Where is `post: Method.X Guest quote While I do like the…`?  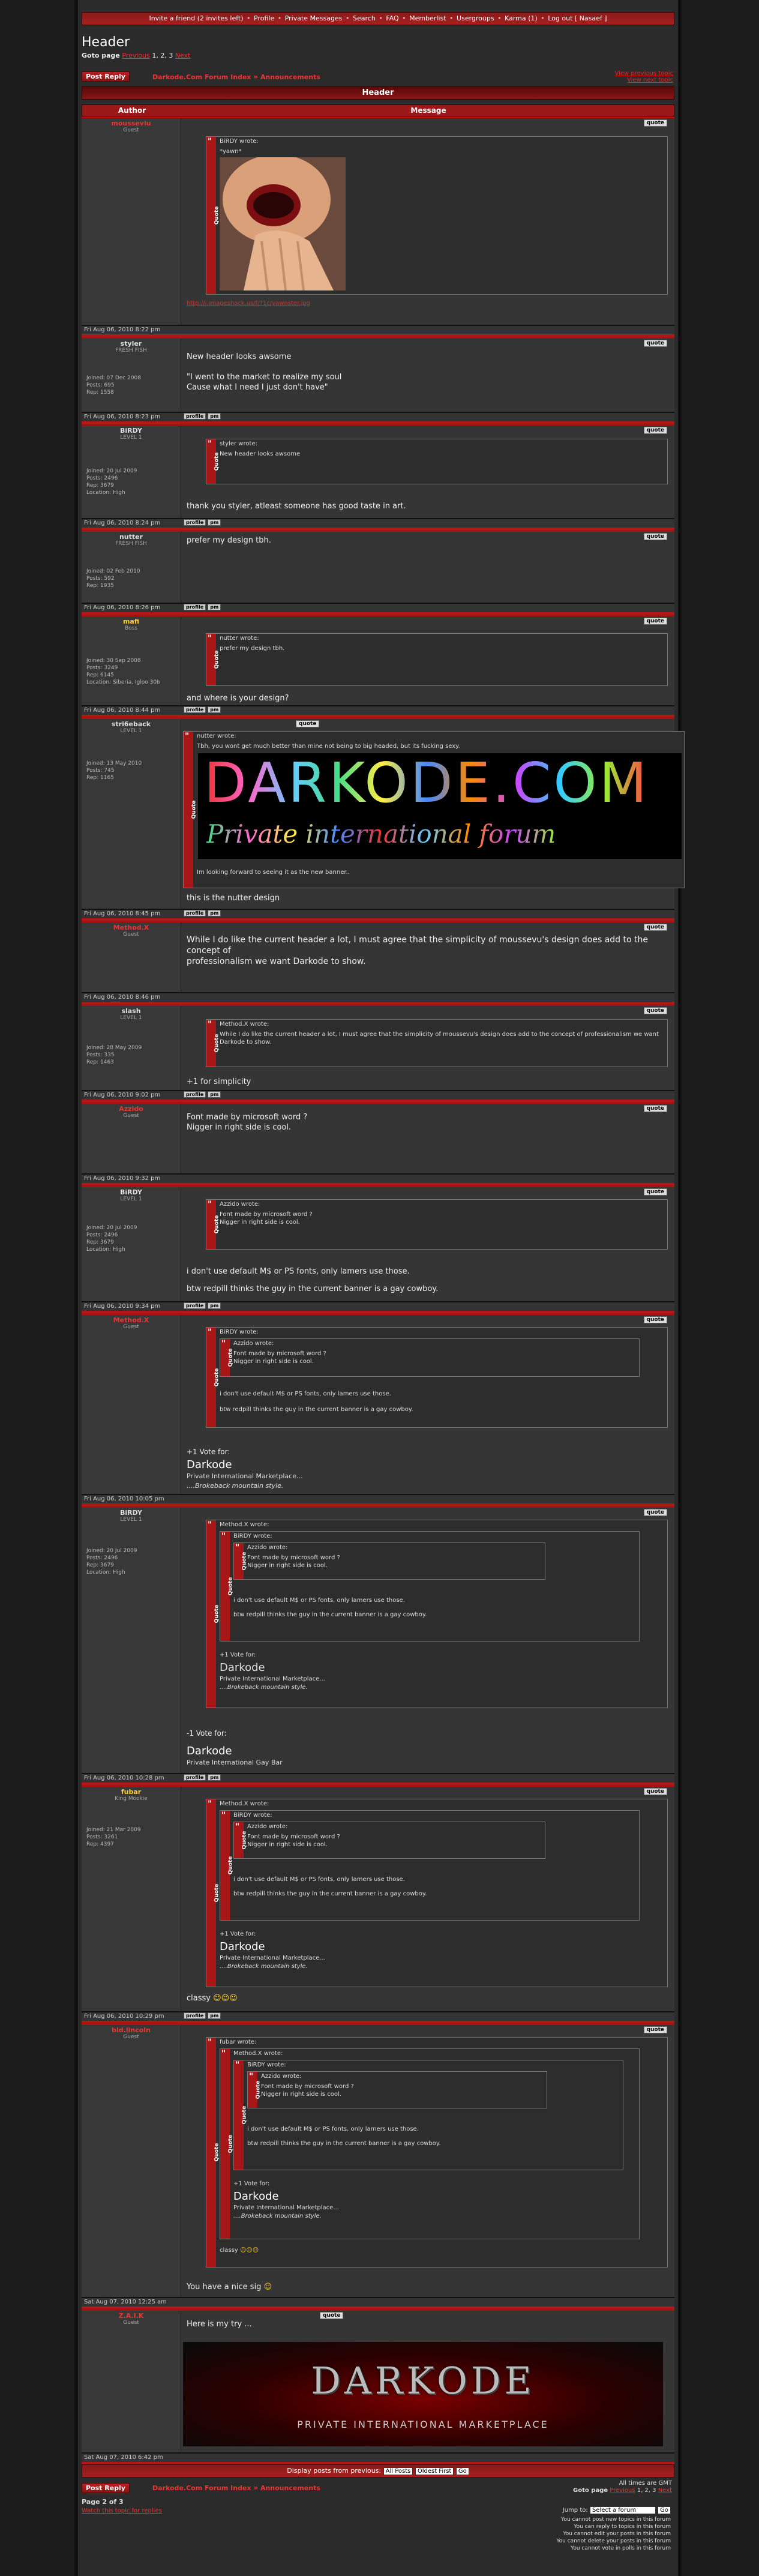
post: Method.X Guest quote While I do like the… is located at coordinates (378, 957).